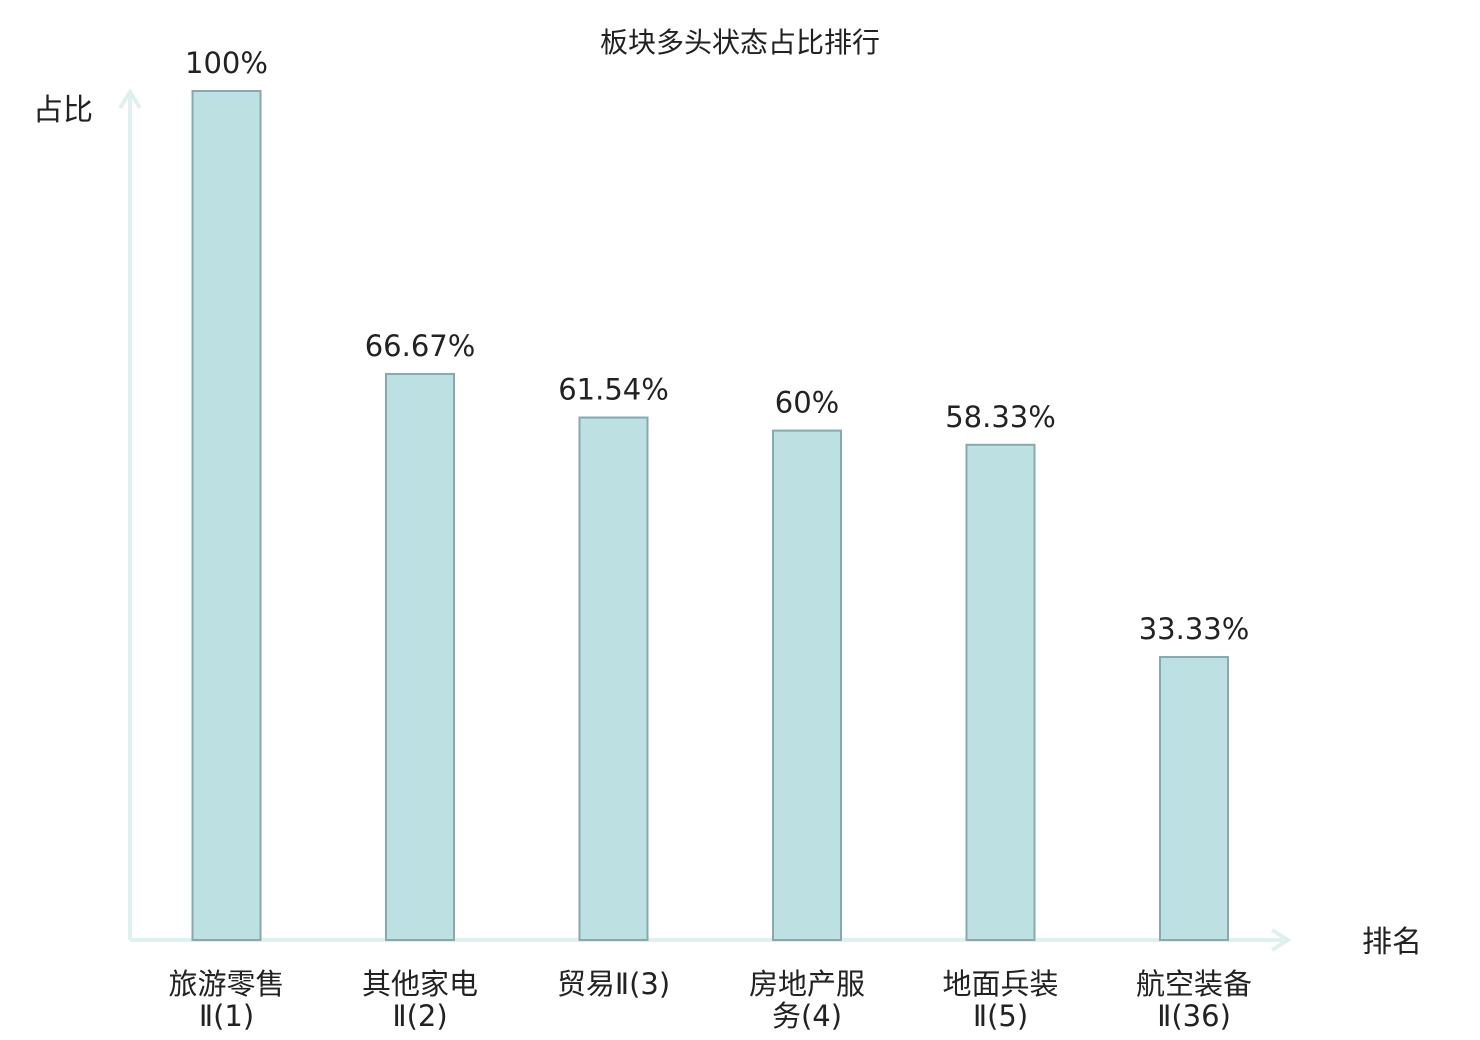 The width and height of the screenshot is (1480, 1040). Describe the element at coordinates (63, 110) in the screenshot. I see `y-axis-label: 占比` at that location.